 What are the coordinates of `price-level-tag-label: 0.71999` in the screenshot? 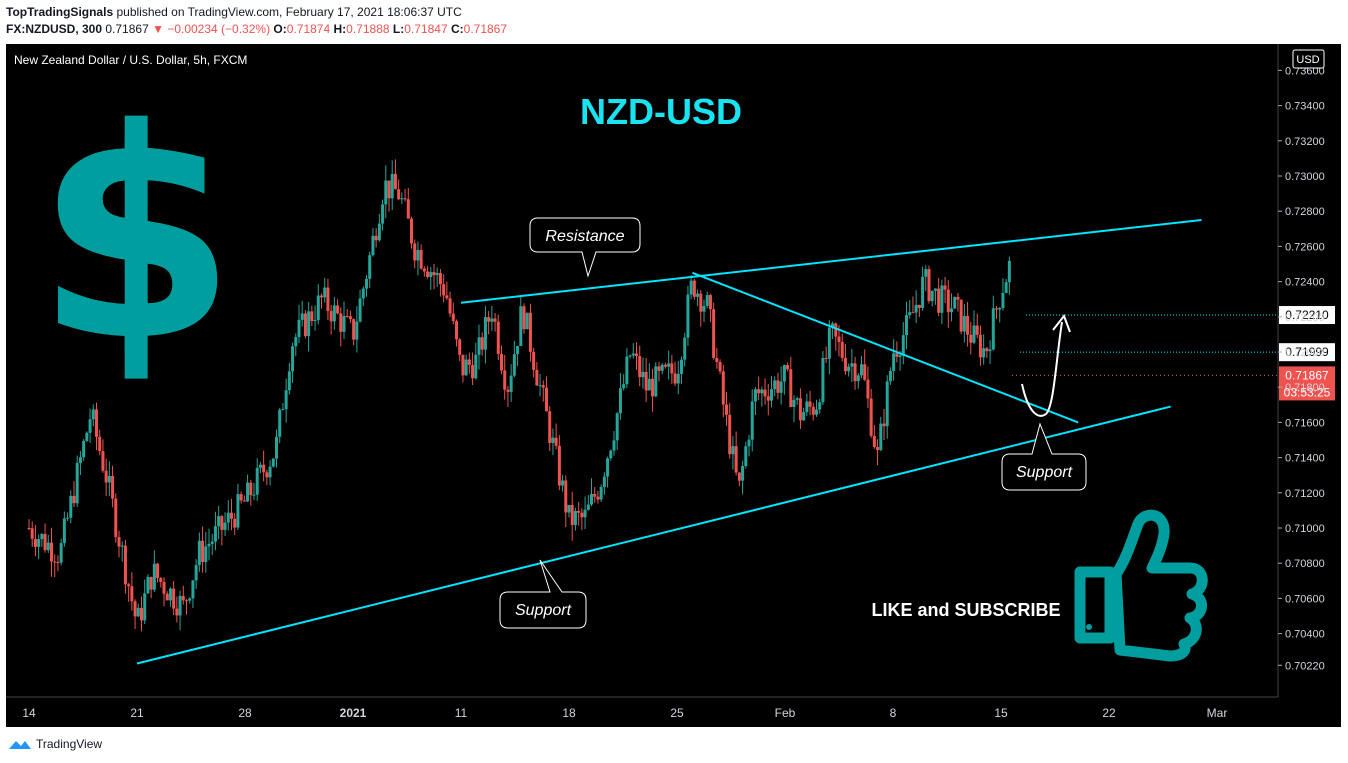 It's located at (1307, 352).